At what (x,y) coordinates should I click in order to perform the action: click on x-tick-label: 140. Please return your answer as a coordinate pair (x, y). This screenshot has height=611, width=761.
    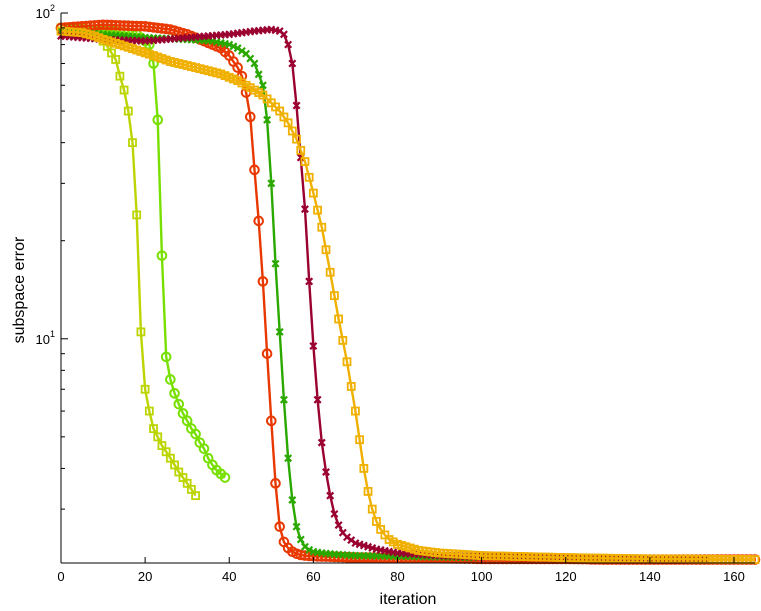
    Looking at the image, I should click on (650, 576).